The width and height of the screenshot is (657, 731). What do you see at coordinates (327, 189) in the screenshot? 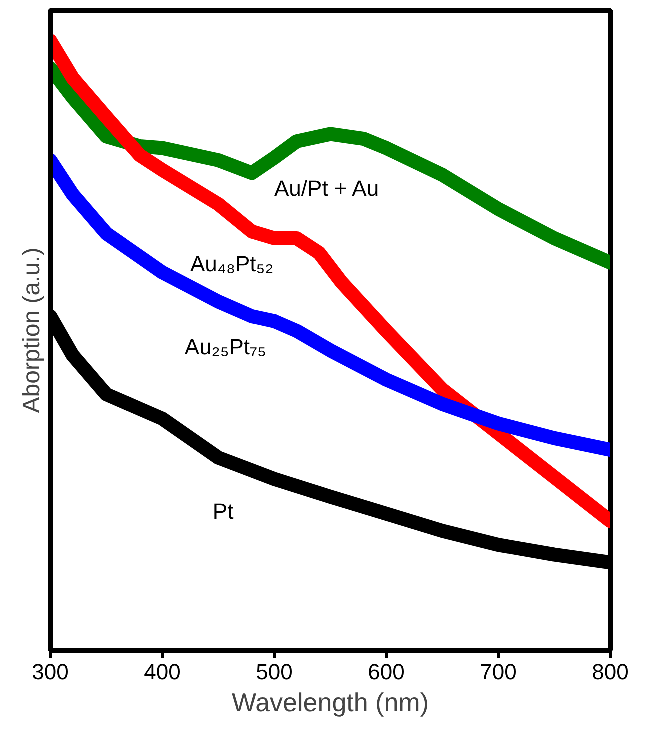
I see `series-label: Au/Pt + Au` at bounding box center [327, 189].